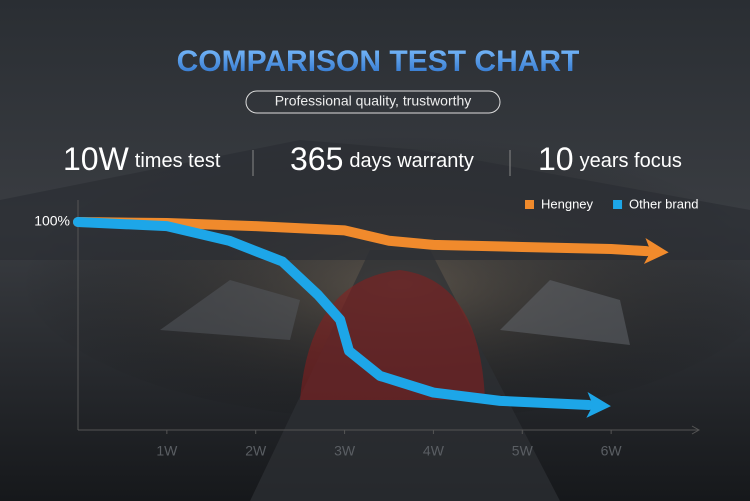  What do you see at coordinates (316, 159) in the screenshot?
I see `stat-number: 365` at bounding box center [316, 159].